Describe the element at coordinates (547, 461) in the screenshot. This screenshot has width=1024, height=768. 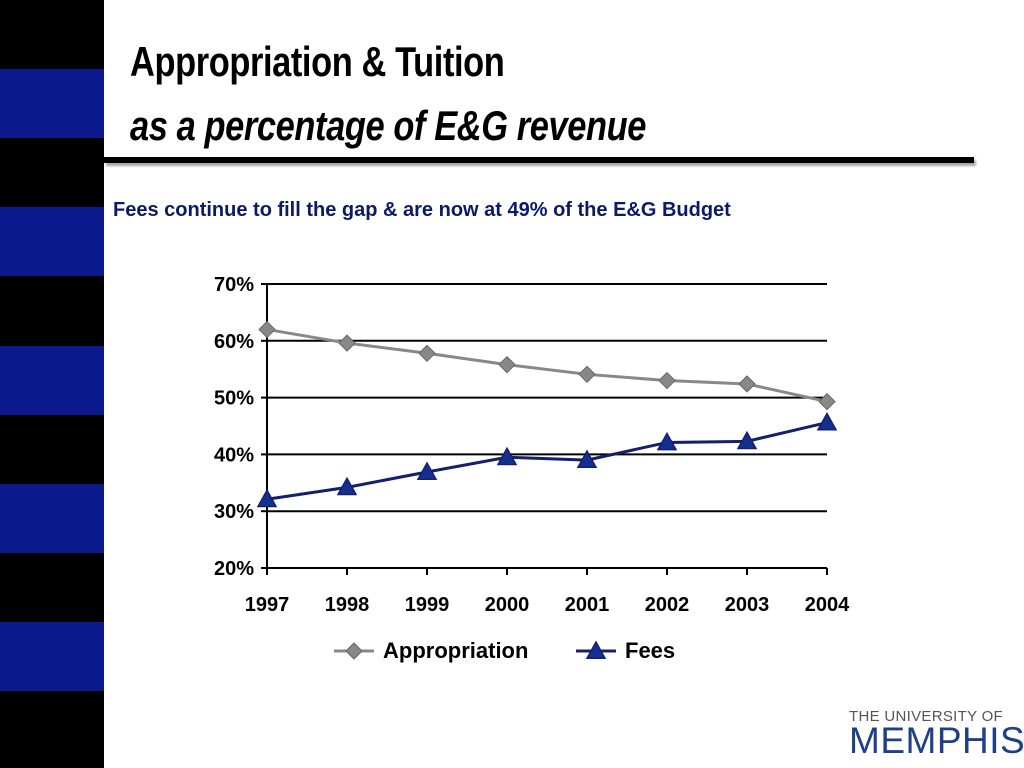
I see `series-line-fees` at that location.